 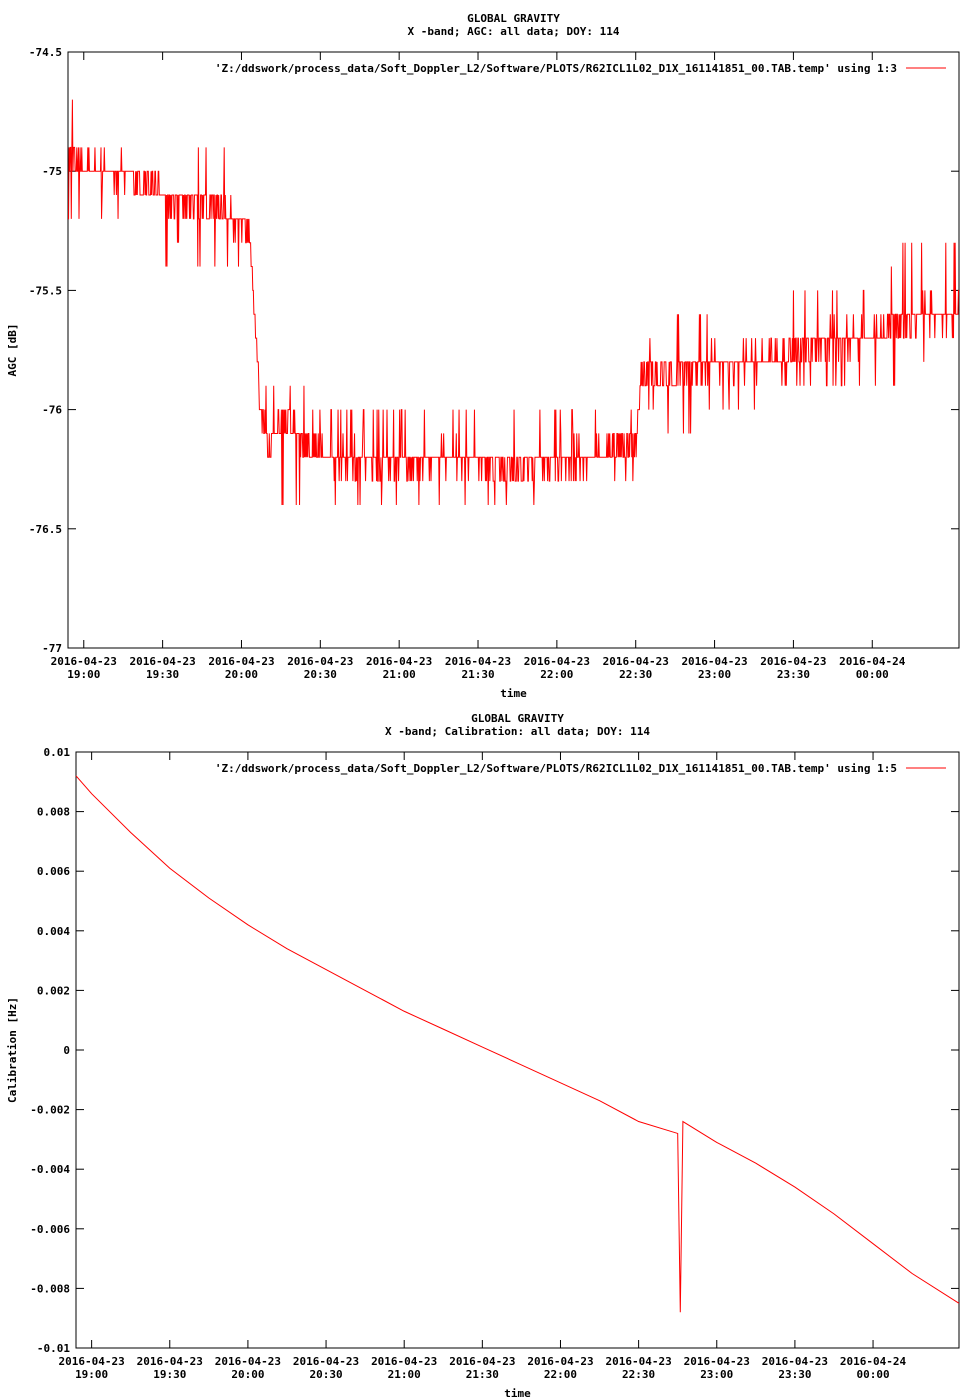 What do you see at coordinates (57, 752) in the screenshot?
I see `y-tick-label: 0.01` at bounding box center [57, 752].